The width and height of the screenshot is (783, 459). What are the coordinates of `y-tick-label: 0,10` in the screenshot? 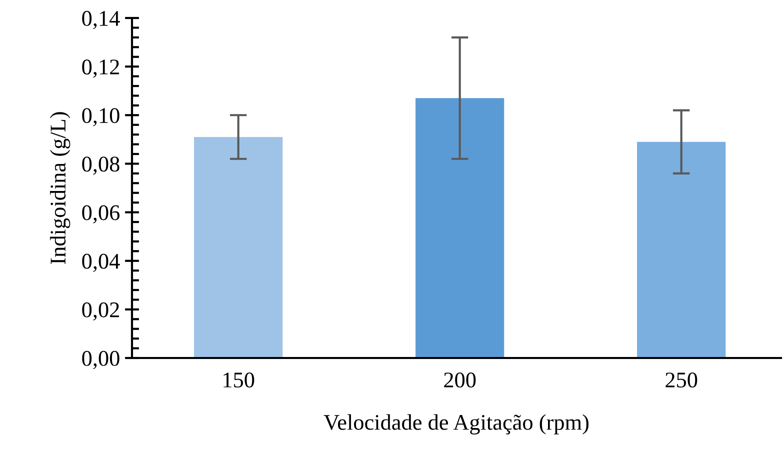 It's located at (101, 117).